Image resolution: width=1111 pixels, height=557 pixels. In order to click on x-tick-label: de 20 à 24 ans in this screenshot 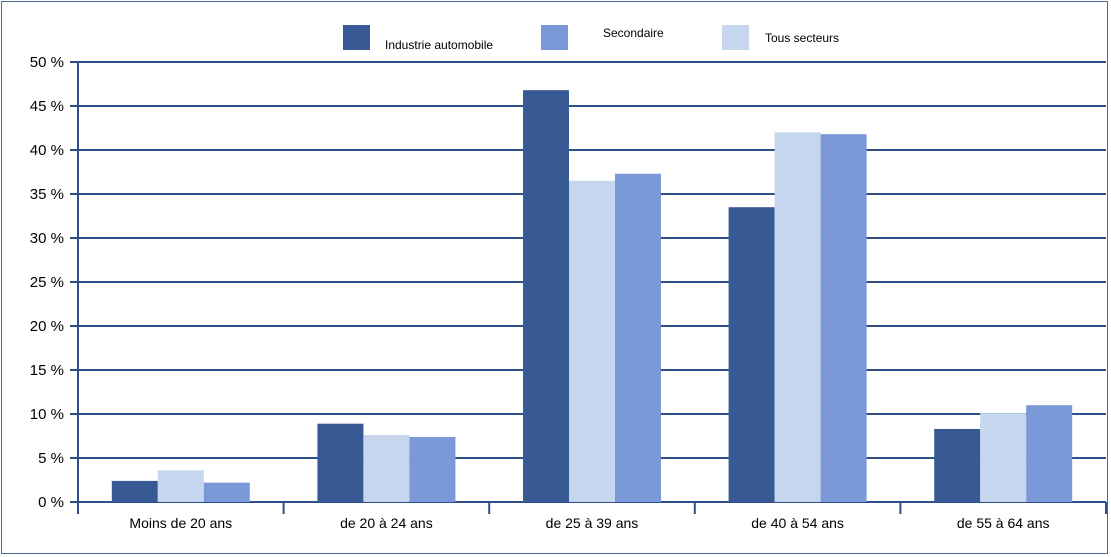, I will do `click(386, 523)`.